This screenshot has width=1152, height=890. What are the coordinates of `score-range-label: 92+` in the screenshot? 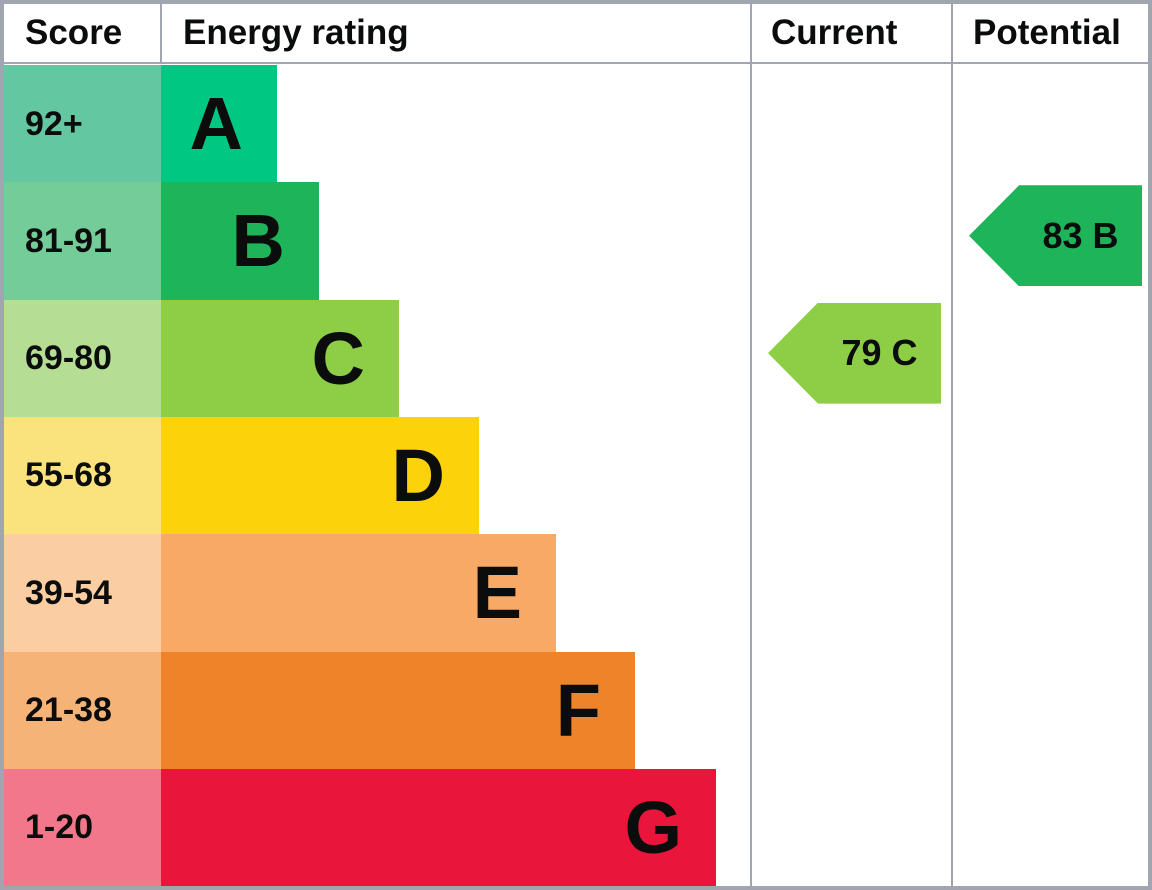 It's located at (54, 123).